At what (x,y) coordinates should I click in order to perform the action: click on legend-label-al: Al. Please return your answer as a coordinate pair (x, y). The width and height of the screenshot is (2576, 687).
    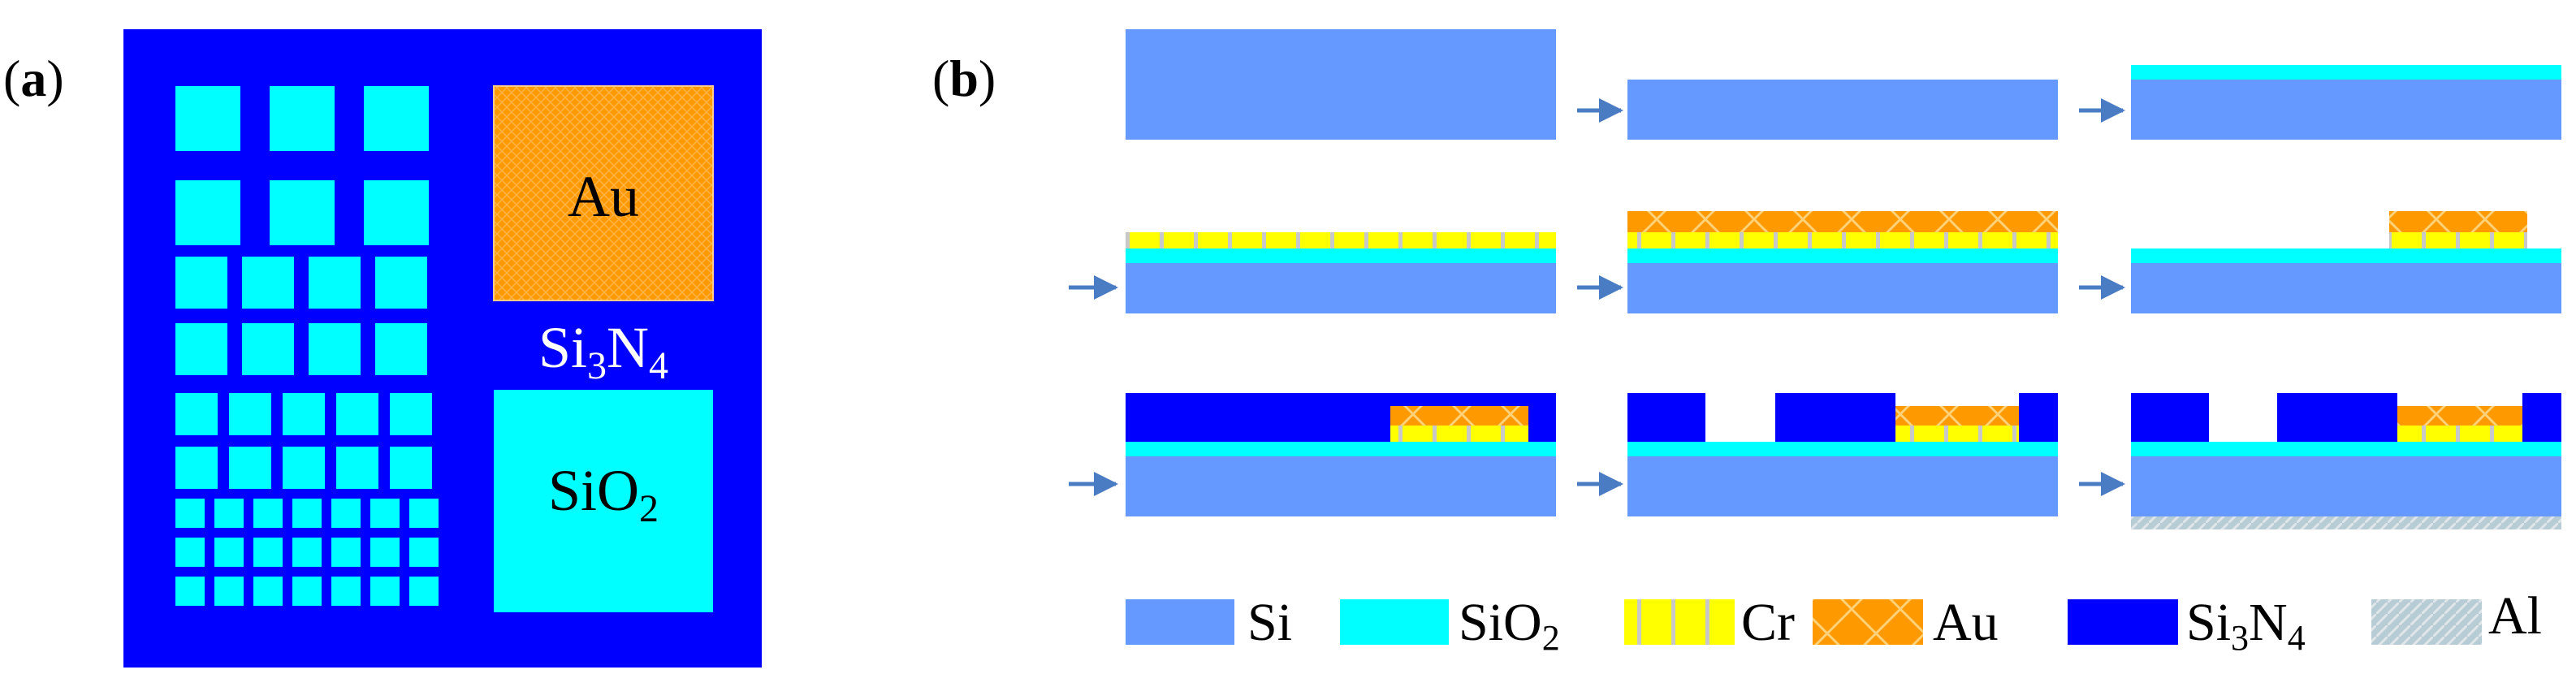
    Looking at the image, I should click on (2515, 616).